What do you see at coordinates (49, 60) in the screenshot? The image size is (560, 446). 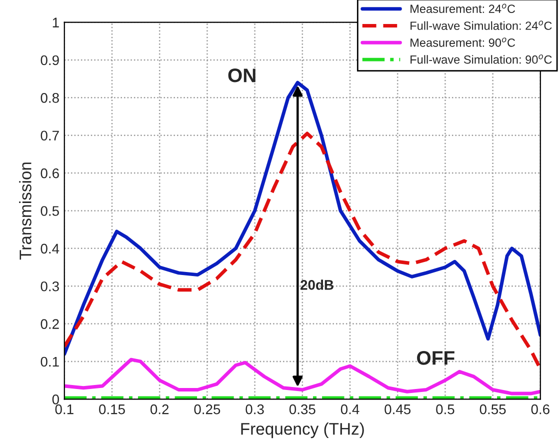 I see `y-tick-label: 0.9` at bounding box center [49, 60].